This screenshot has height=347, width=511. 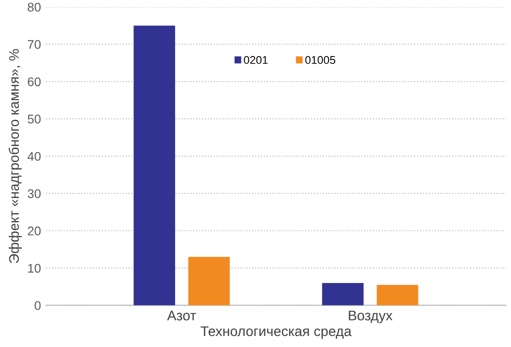 I want to click on y-tick-label: 50, so click(x=34, y=119).